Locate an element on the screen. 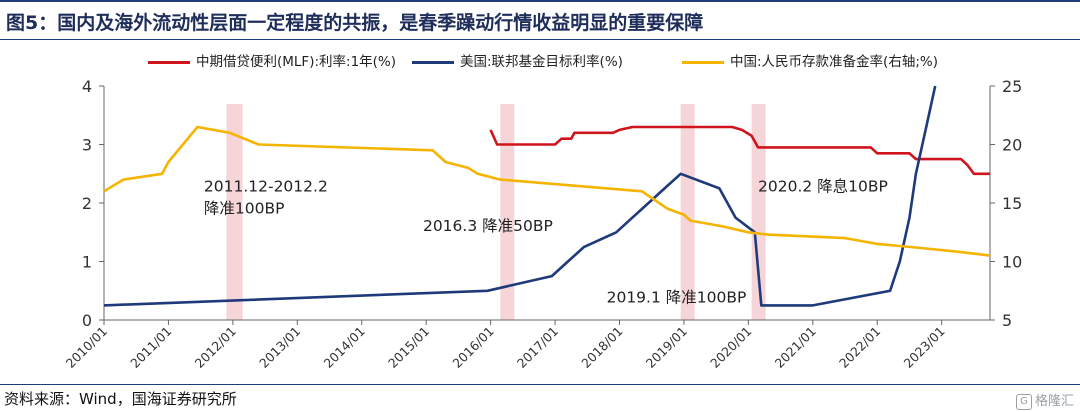 Image resolution: width=1080 pixels, height=412 pixels. watermark-logo-icon: G is located at coordinates (1023, 401).